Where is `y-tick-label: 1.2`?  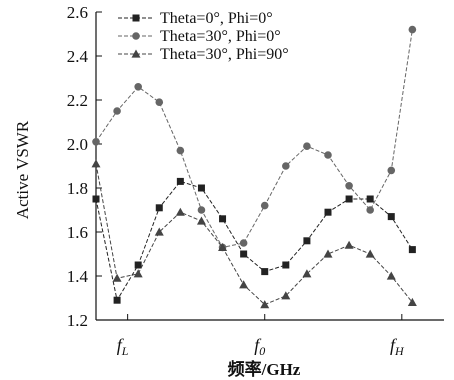 y-tick-label: 1.2 is located at coordinates (77, 320).